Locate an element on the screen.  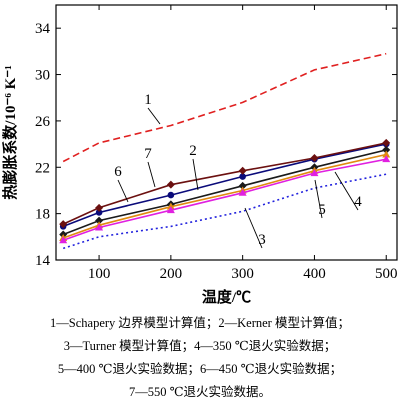
legend-line-2: 3—Turner 模型计算值；4—350 ℃退火实验数据； is located at coordinates (200, 346).